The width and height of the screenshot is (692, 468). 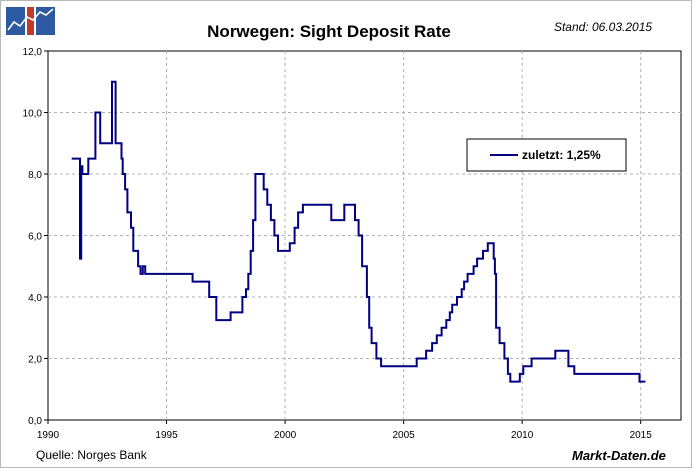 I want to click on y-tick-label: 8,0, so click(x=35, y=175).